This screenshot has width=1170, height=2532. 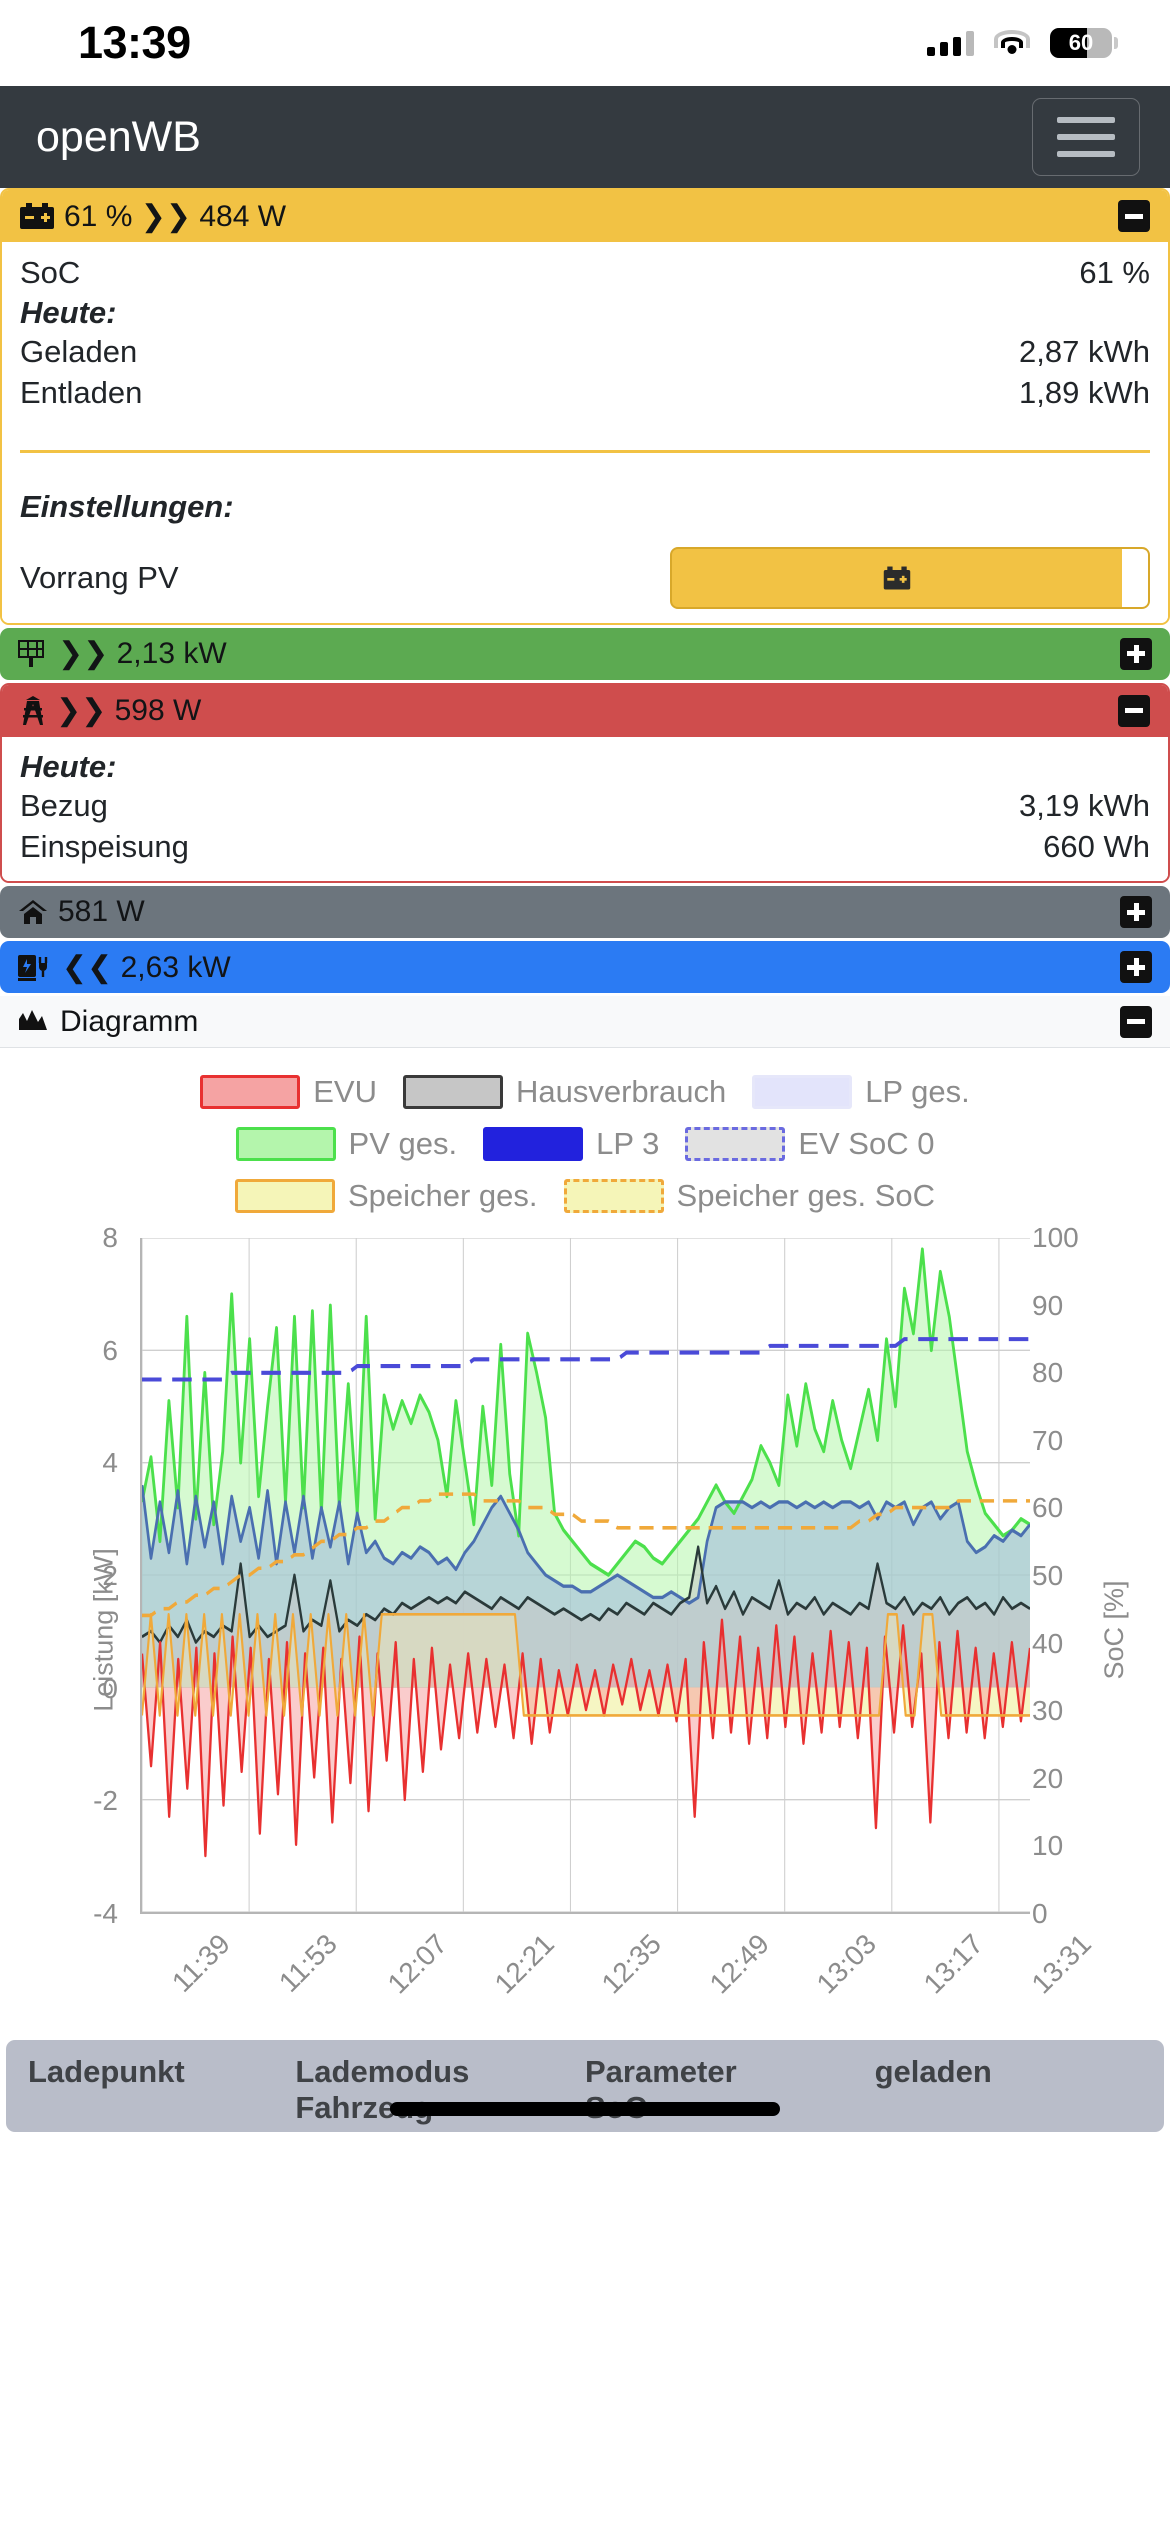 I want to click on legend-item-evu: EVU, so click(x=288, y=1092).